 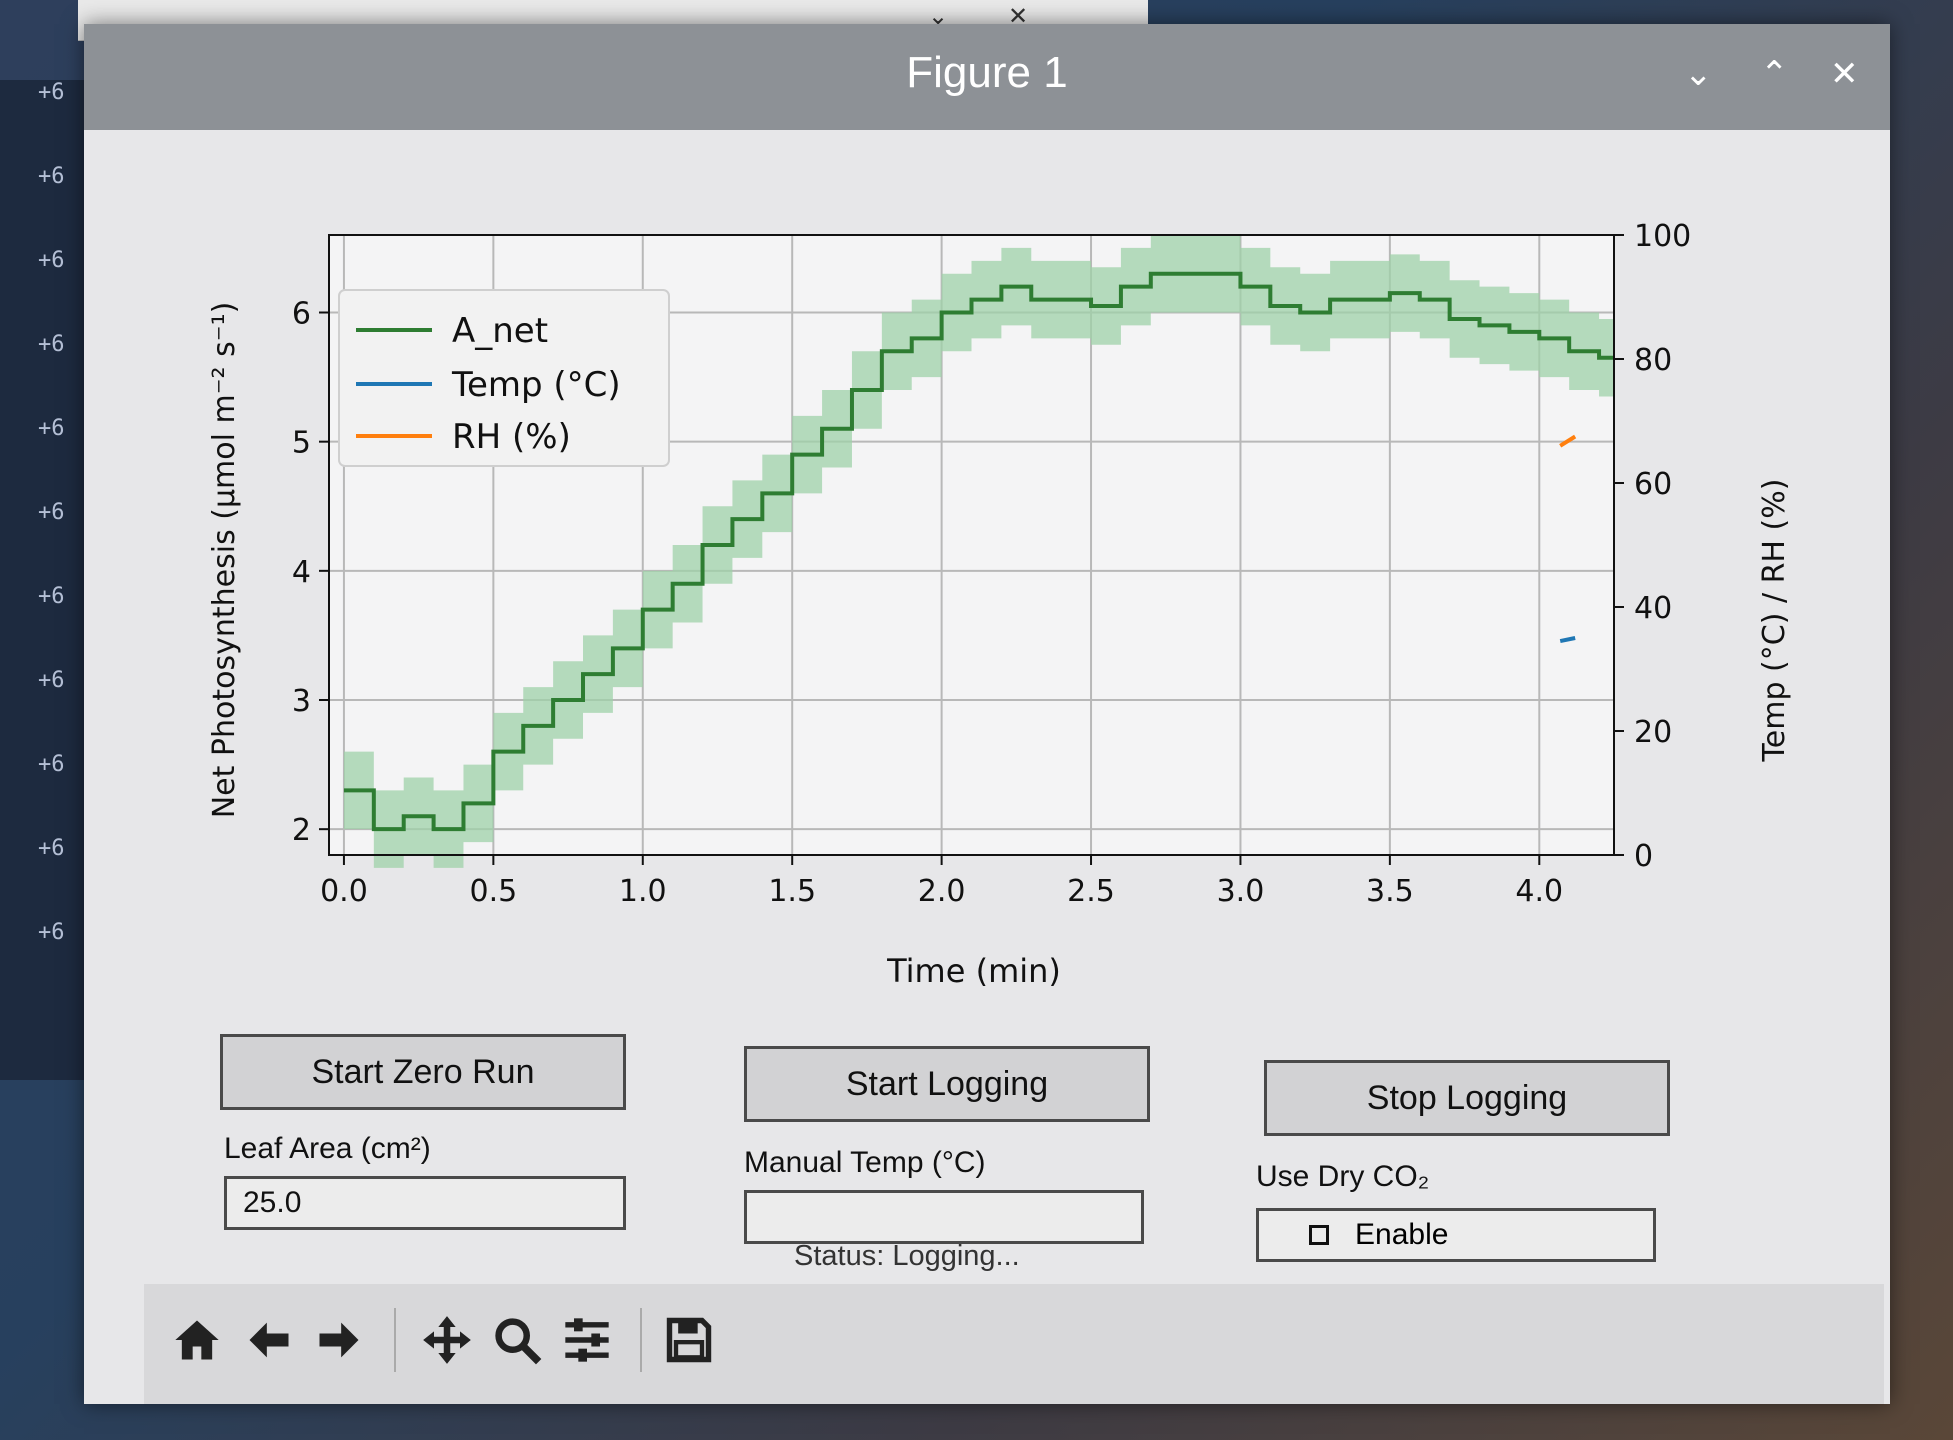 What do you see at coordinates (1018, 16) in the screenshot?
I see `background-close-icon: ✕` at bounding box center [1018, 16].